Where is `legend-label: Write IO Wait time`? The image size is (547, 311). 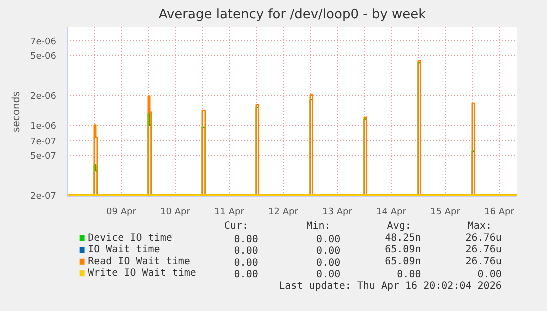 legend-label: Write IO Wait time is located at coordinates (142, 274).